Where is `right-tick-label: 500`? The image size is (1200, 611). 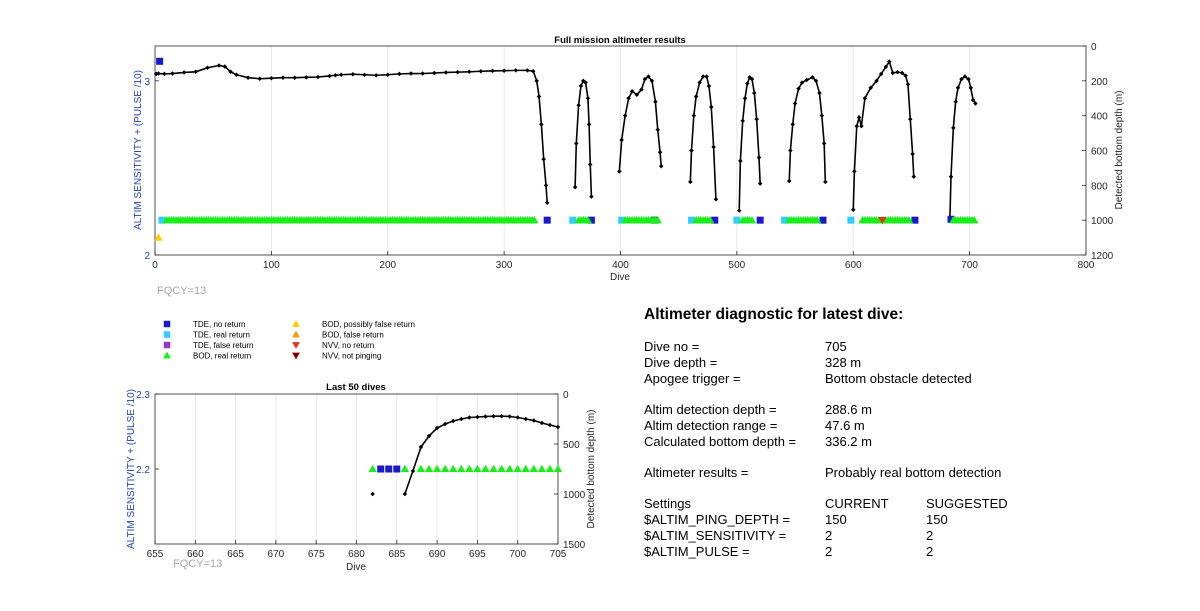
right-tick-label: 500 is located at coordinates (571, 445).